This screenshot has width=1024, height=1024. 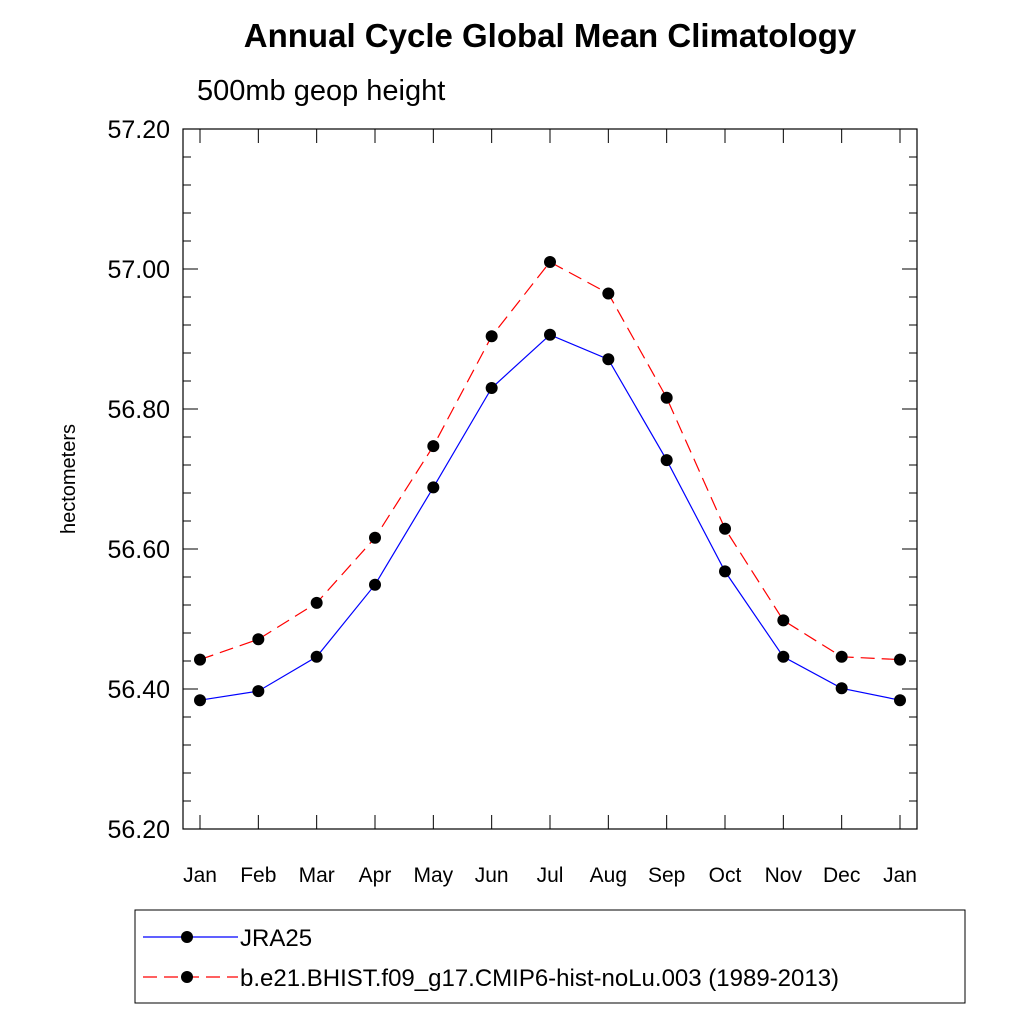 I want to click on y-tick-label: 56.80, so click(x=138, y=410).